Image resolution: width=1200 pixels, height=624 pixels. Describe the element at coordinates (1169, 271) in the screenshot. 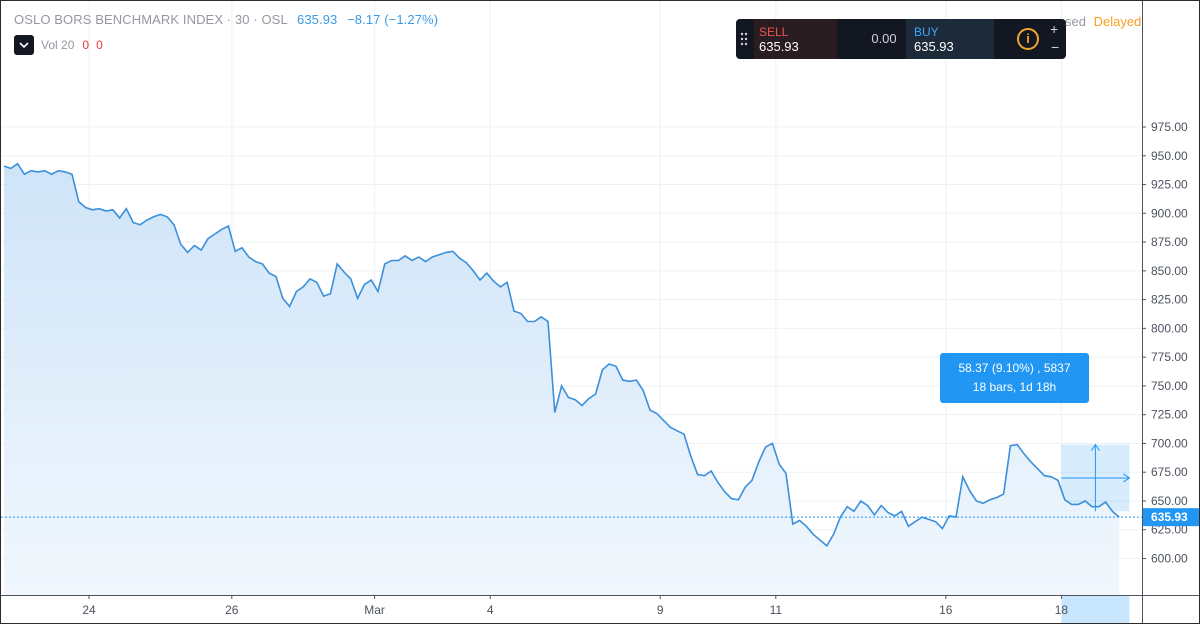

I see `y-tick-label: 850.00` at that location.